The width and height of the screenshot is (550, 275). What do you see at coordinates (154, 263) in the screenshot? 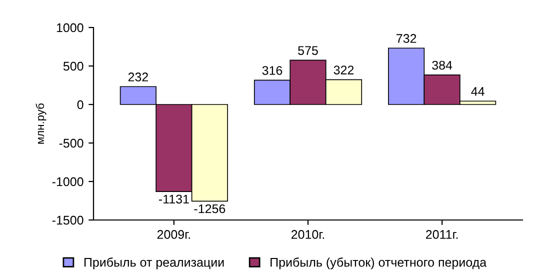
I see `legend-label: Прибыль от реализации` at bounding box center [154, 263].